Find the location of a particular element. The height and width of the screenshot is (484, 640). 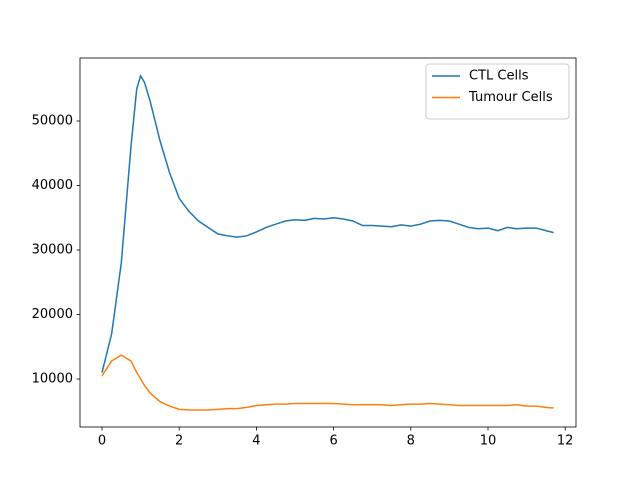

x-tick-label: 6 is located at coordinates (333, 441).